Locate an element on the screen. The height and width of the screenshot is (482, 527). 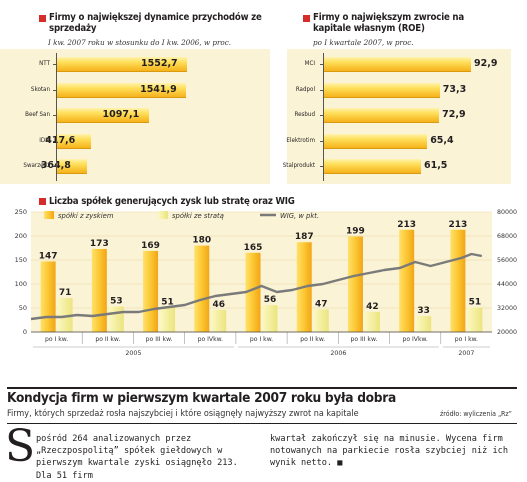
x-tick-label: po IVkw. is located at coordinates (210, 339).